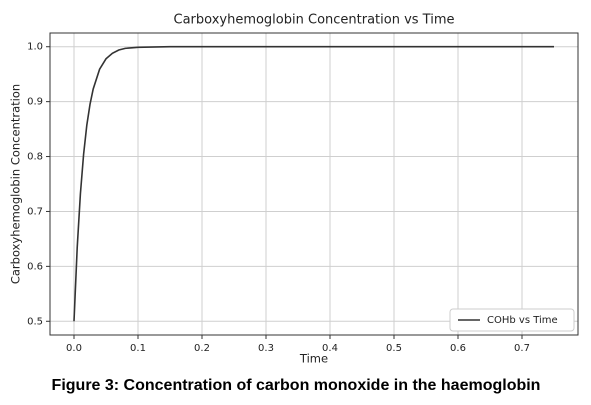 The image size is (591, 405). I want to click on legend-box, so click(512, 320).